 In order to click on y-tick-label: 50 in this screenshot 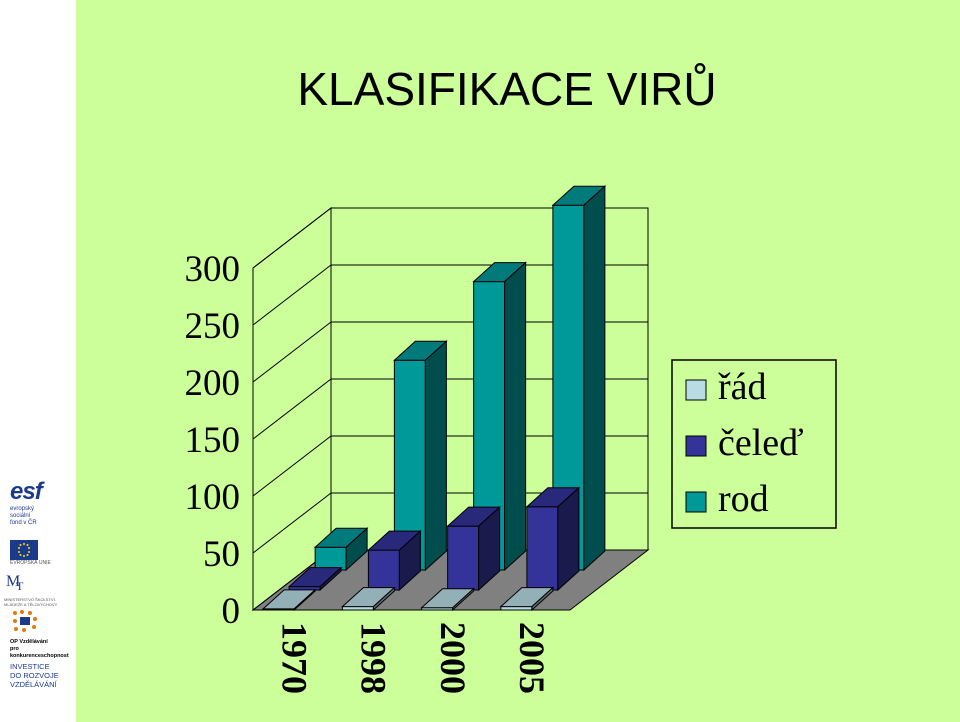, I will do `click(221, 554)`.